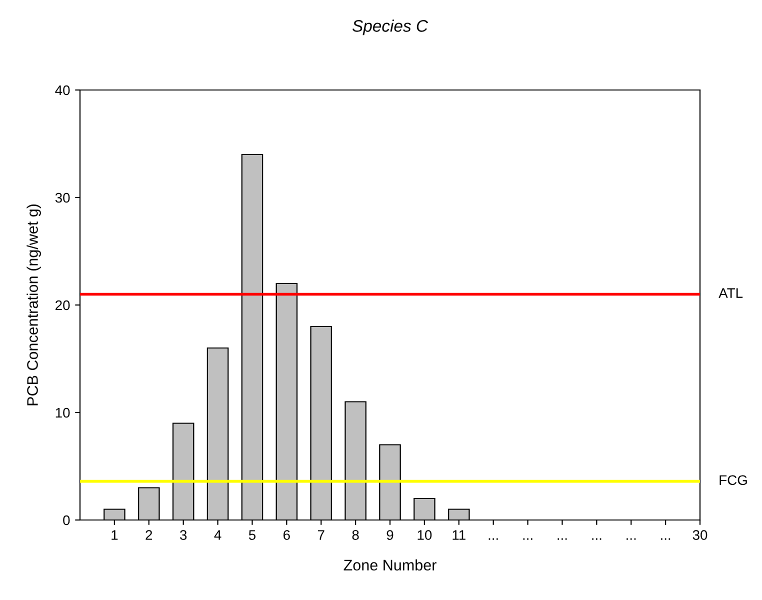  Describe the element at coordinates (115, 535) in the screenshot. I see `x-tick-label: 1` at that location.